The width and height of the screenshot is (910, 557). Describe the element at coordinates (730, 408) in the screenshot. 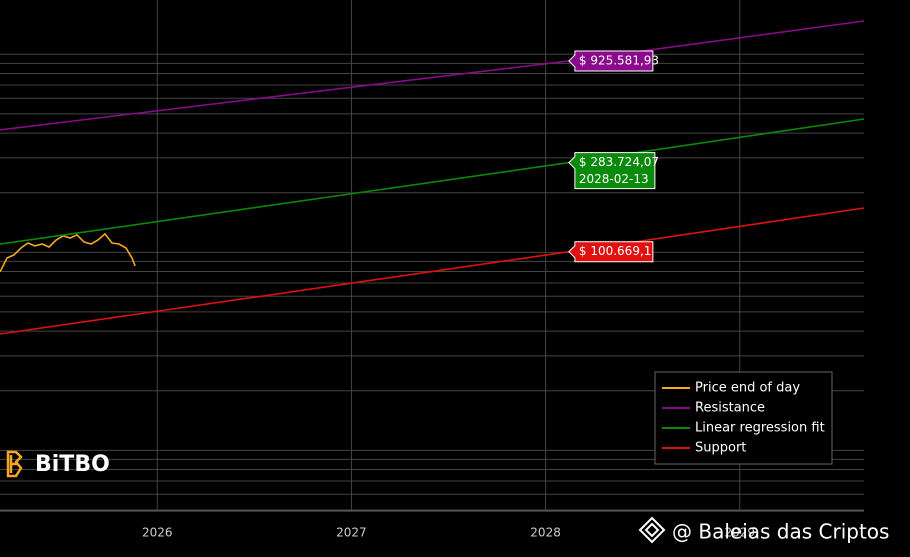

I see `legend-label: Resistance` at that location.